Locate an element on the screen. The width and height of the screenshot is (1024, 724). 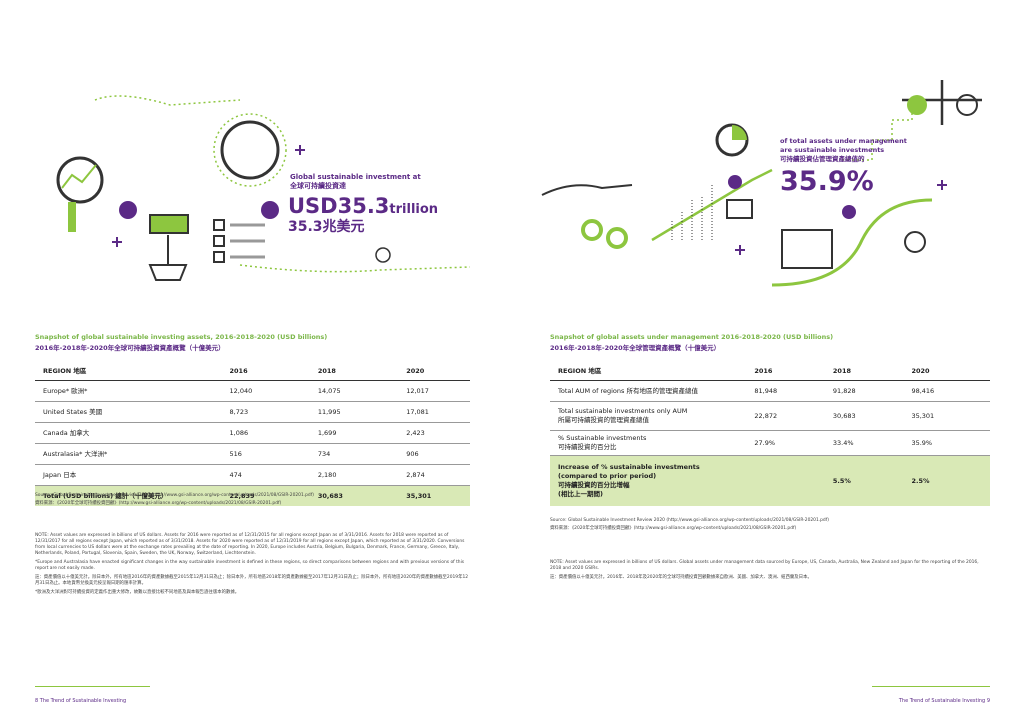
cell: Total (USD billions) 總計（十億美元） is located at coordinates (105, 495).